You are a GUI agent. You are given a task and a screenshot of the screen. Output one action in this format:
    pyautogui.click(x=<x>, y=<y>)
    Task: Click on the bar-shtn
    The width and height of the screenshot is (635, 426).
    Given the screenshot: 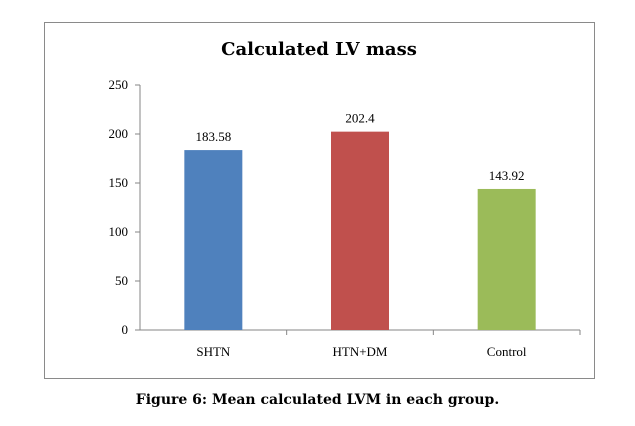 What is the action you would take?
    pyautogui.click(x=213, y=240)
    